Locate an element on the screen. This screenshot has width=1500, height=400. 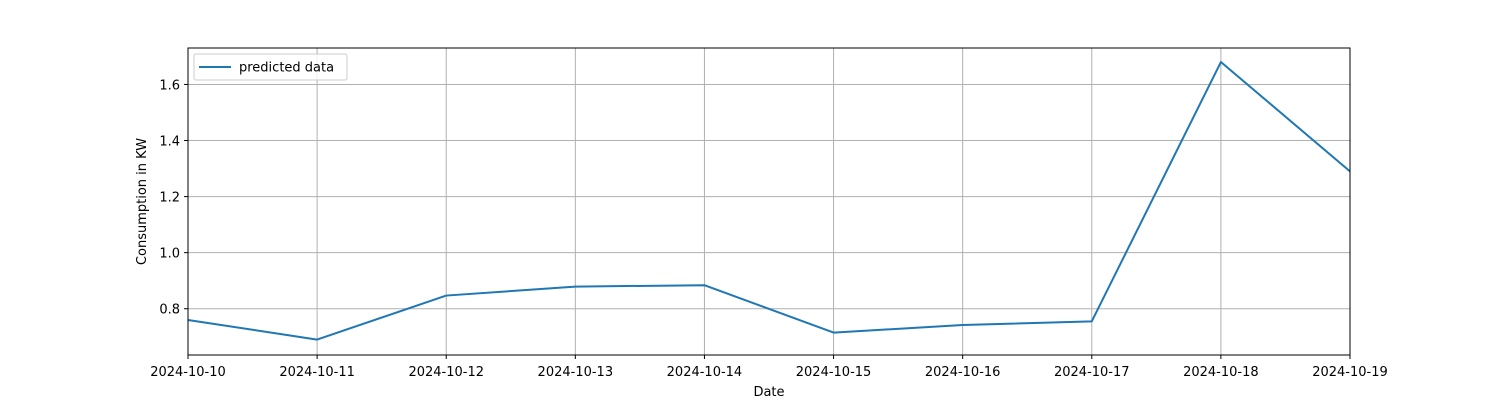
x-tick-label: 2024-10-14 is located at coordinates (705, 372).